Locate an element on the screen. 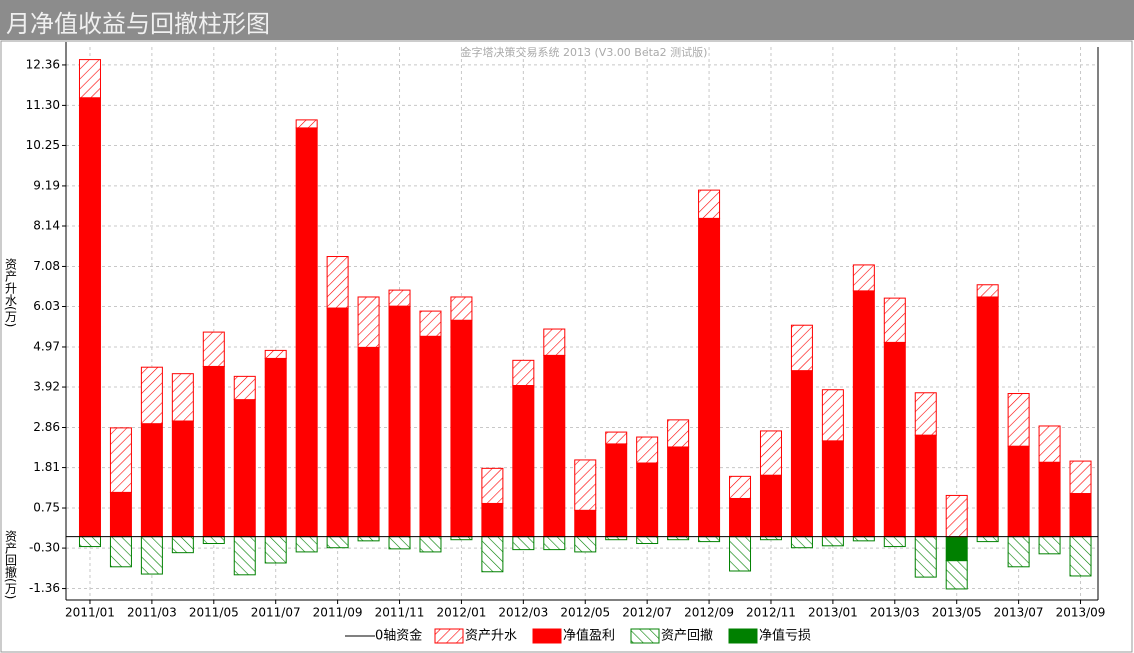  y-label-bottom: 资产回撤(万) is located at coordinates (11, 565).